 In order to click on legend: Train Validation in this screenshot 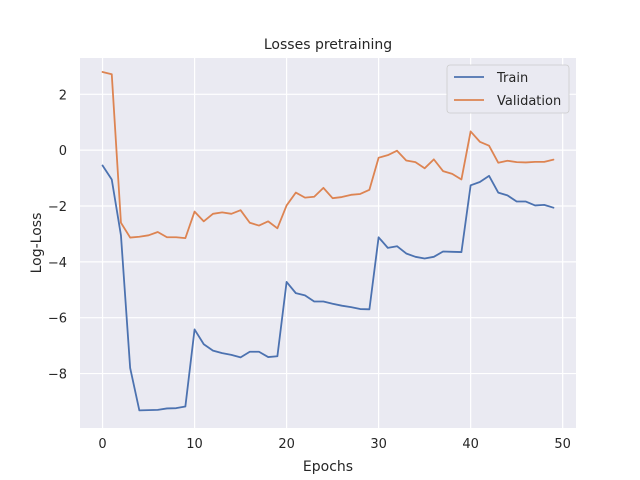, I will do `click(508, 89)`.